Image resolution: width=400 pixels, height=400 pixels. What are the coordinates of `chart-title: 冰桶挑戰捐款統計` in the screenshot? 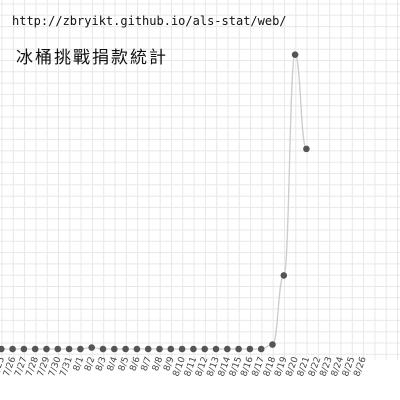 It's located at (92, 58).